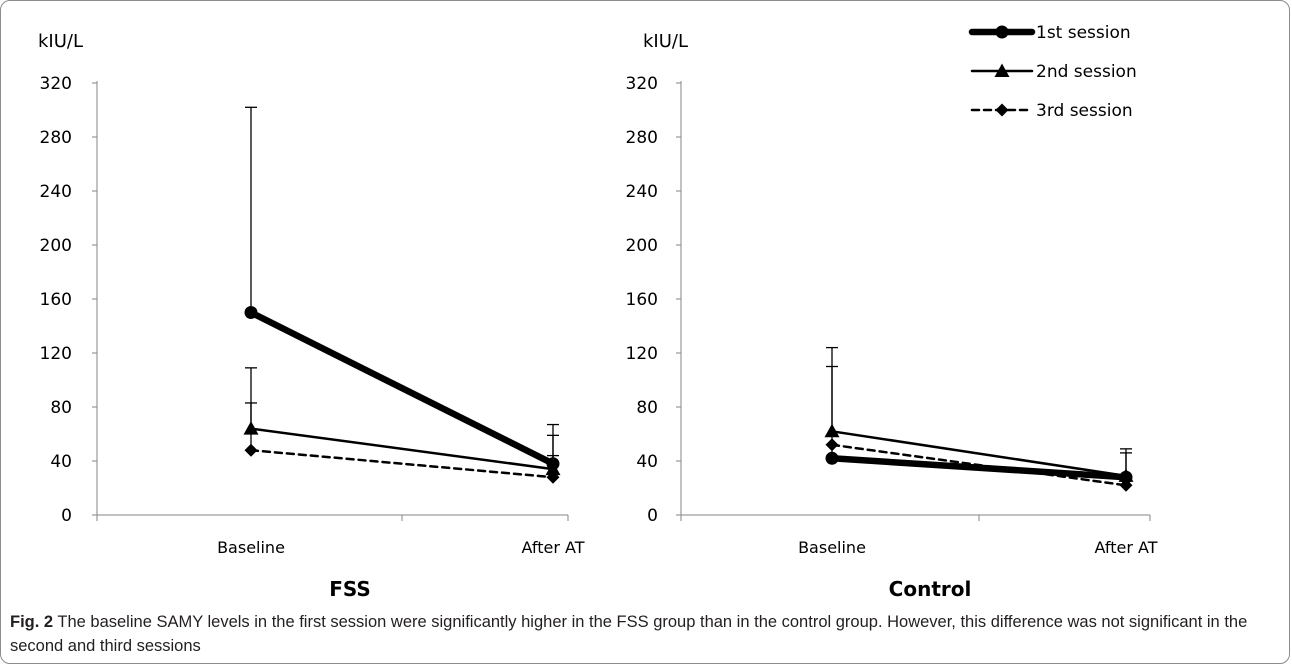  Describe the element at coordinates (1086, 72) in the screenshot. I see `legend-label-2nd-session: 2nd session` at that location.